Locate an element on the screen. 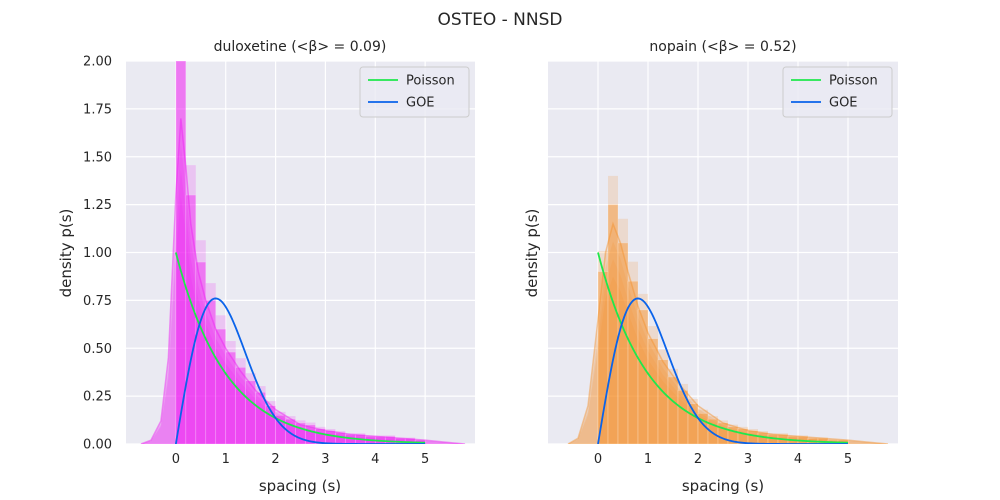  y-tick-label: 1.00 is located at coordinates (97, 253).